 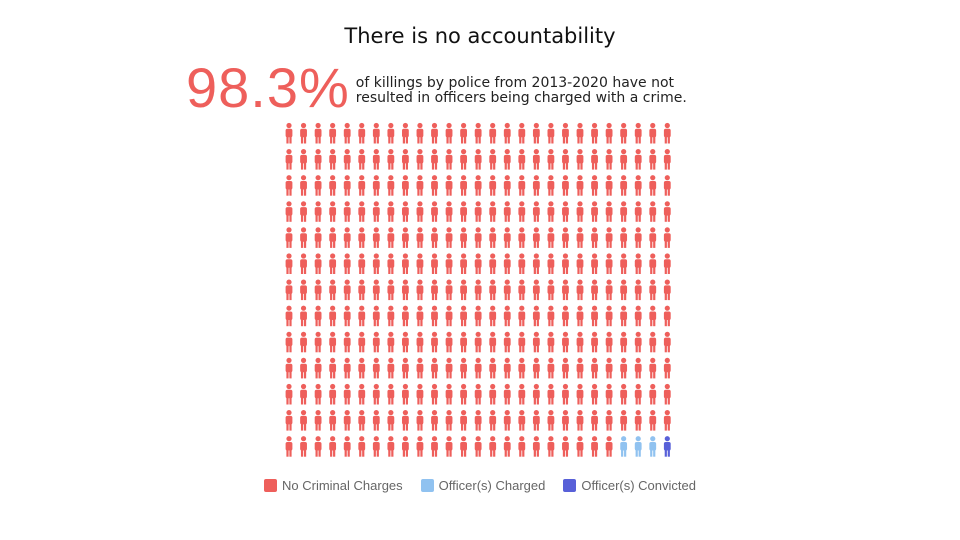 What do you see at coordinates (638, 485) in the screenshot?
I see `legend-label: Officer(s) Convicted` at bounding box center [638, 485].